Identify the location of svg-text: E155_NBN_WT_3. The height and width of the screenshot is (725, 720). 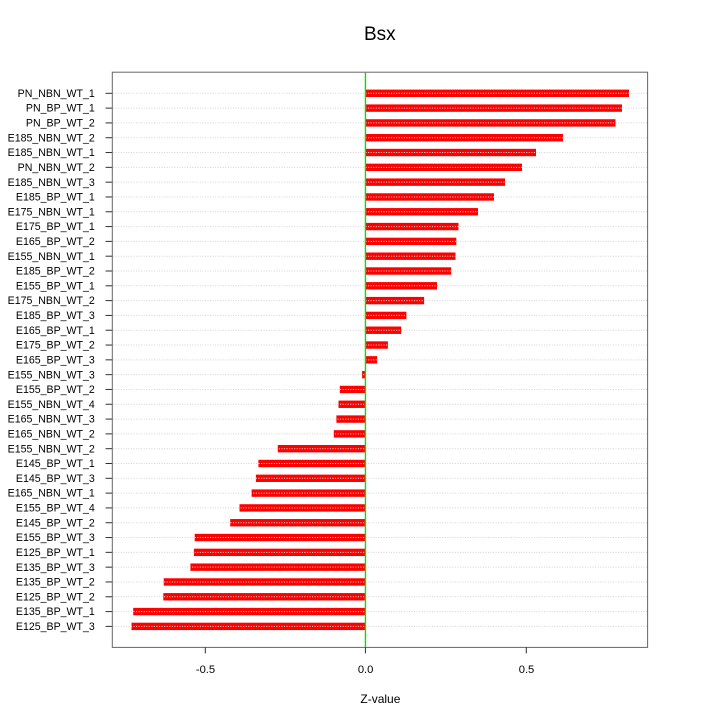
(51, 375).